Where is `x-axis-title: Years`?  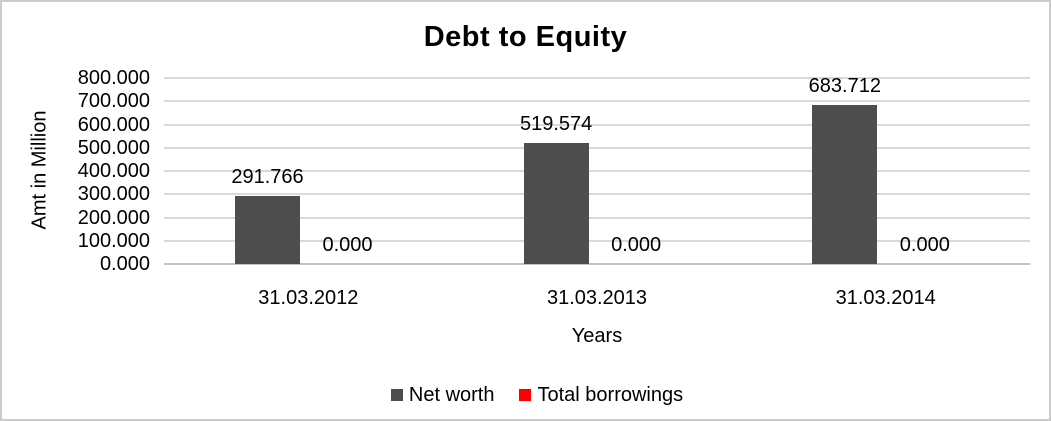 x-axis-title: Years is located at coordinates (597, 336).